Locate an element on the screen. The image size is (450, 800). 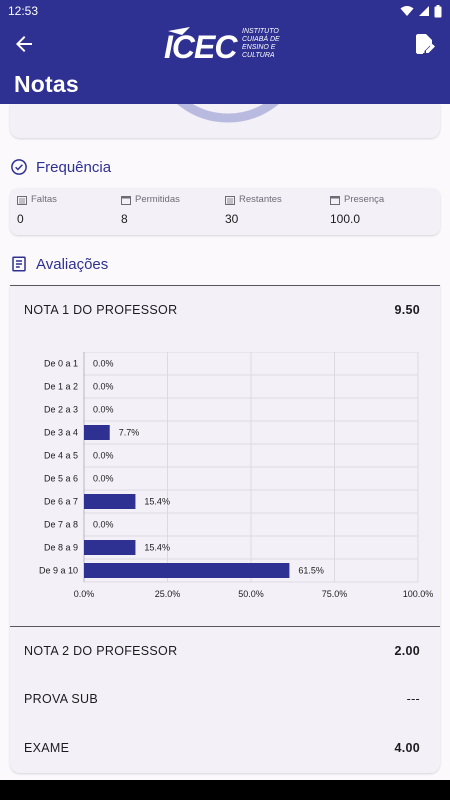
grade-label: PROVA SUB is located at coordinates (61, 699).